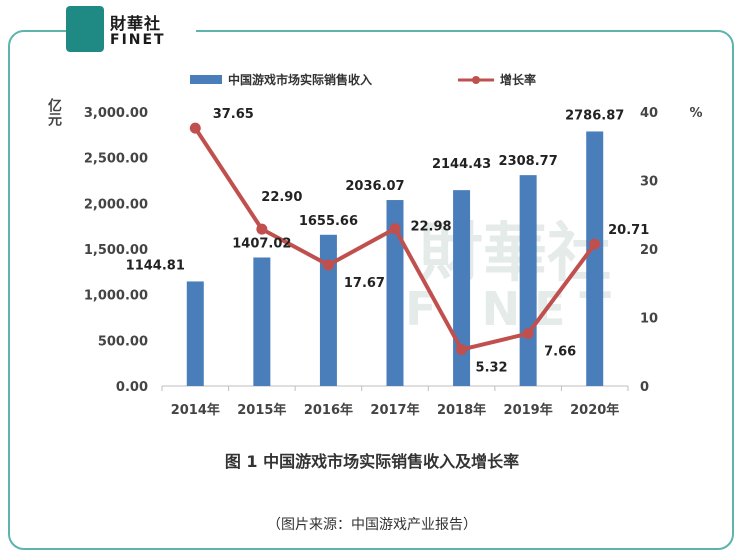 The image size is (744, 560). What do you see at coordinates (116, 296) in the screenshot?
I see `y-tick-label: 1,000.00` at bounding box center [116, 296].